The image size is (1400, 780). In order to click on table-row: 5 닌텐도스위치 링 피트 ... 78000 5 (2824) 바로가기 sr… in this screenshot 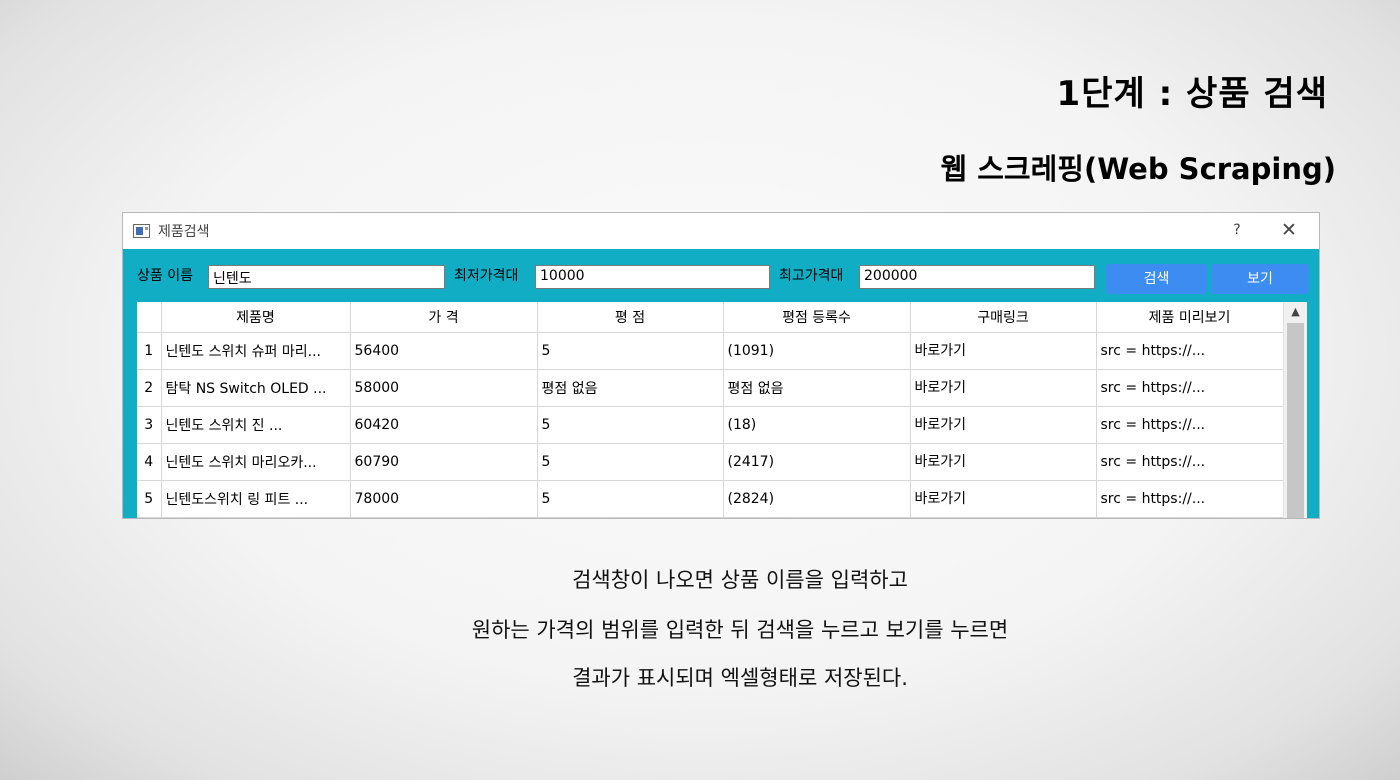, I will do `click(710, 499)`.